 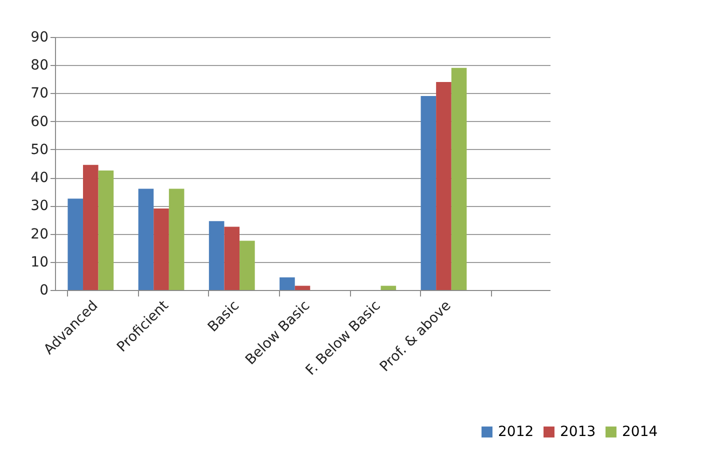 I want to click on y-tick-label: 70, so click(x=39, y=94).